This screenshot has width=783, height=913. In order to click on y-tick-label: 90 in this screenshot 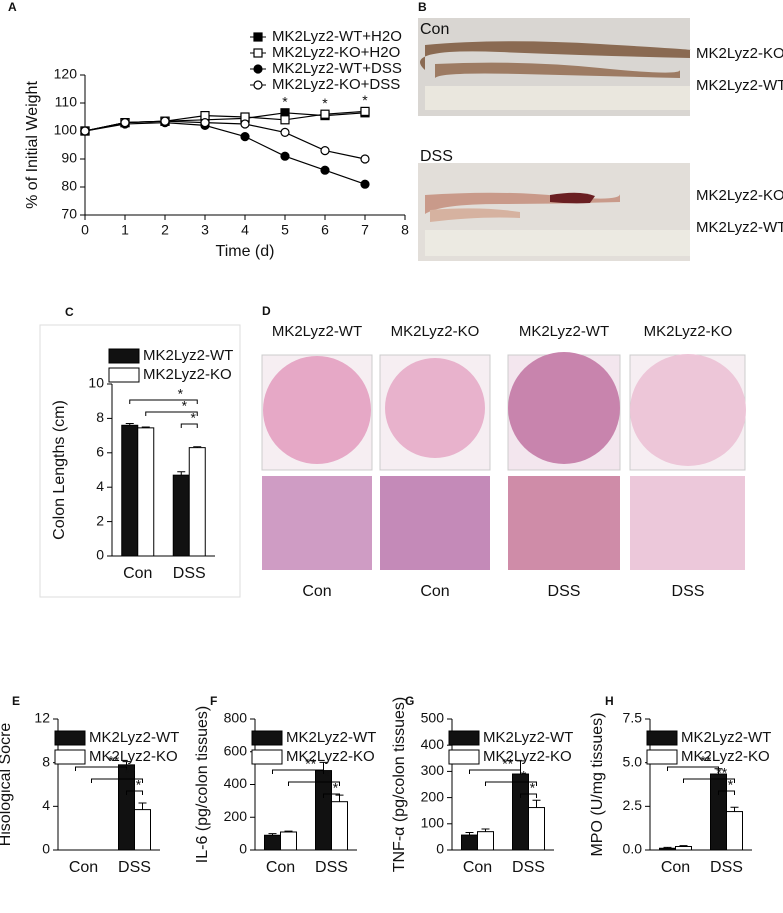, I will do `click(69, 158)`.